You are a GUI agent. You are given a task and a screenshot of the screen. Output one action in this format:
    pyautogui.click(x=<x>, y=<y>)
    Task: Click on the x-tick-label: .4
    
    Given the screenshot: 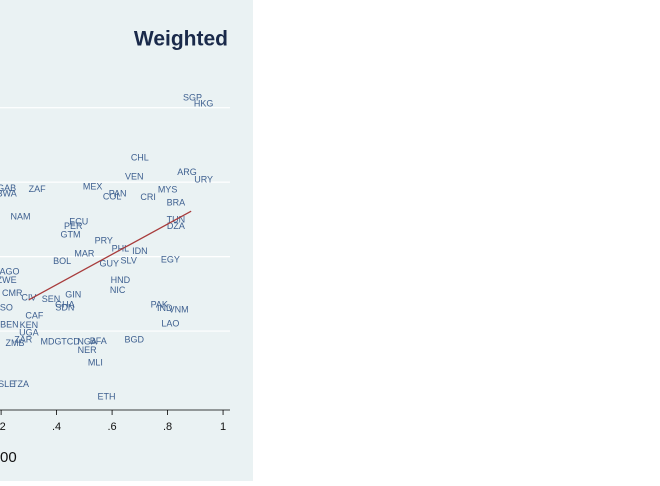 What is the action you would take?
    pyautogui.click(x=56, y=427)
    